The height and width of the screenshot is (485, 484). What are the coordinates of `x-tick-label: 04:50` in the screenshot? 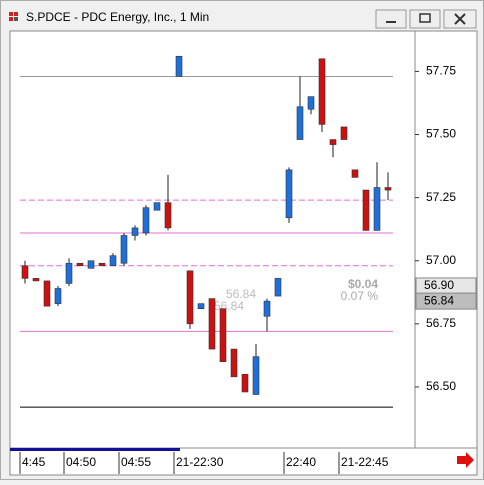 It's located at (81, 462).